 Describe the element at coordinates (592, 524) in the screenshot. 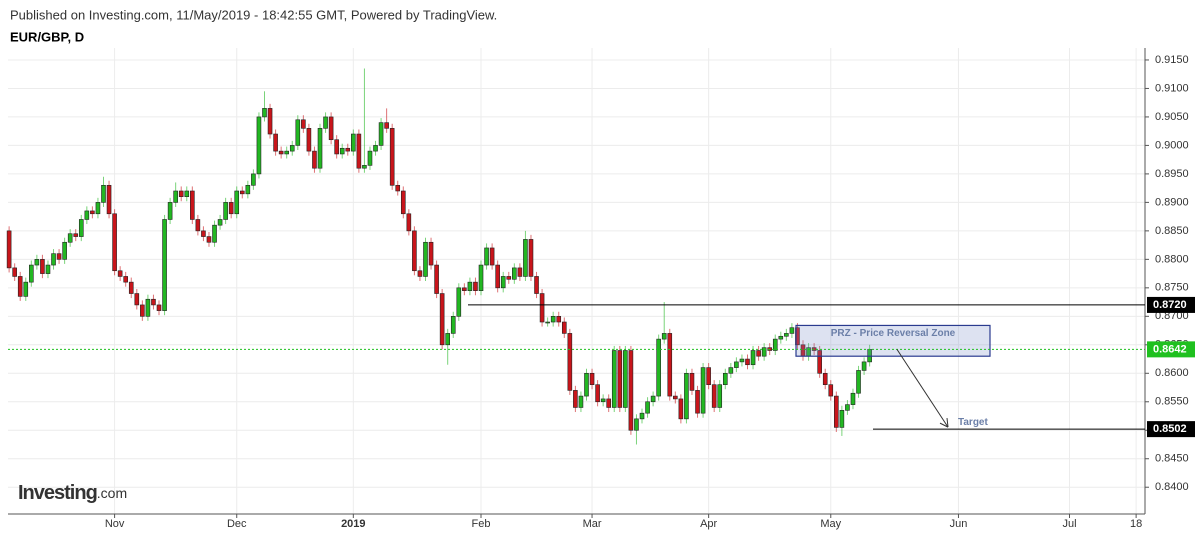

I see `x-tick-label: Mar` at that location.